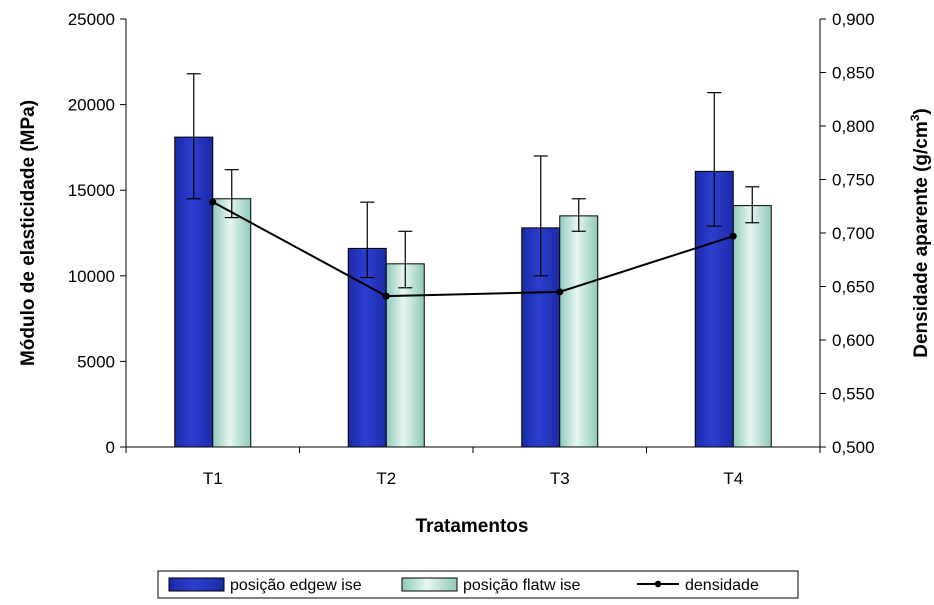 The image size is (934, 605). Describe the element at coordinates (91, 105) in the screenshot. I see `y-tick-label: 20000` at that location.